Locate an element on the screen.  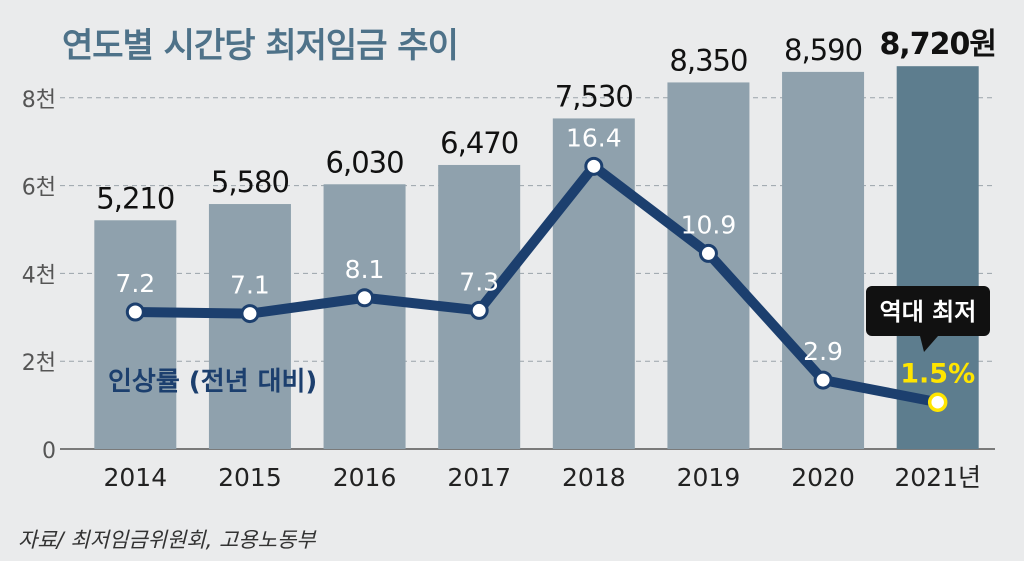
source-note: 자료/ 최저임금위원회, 고용노동부 is located at coordinates (167, 540).